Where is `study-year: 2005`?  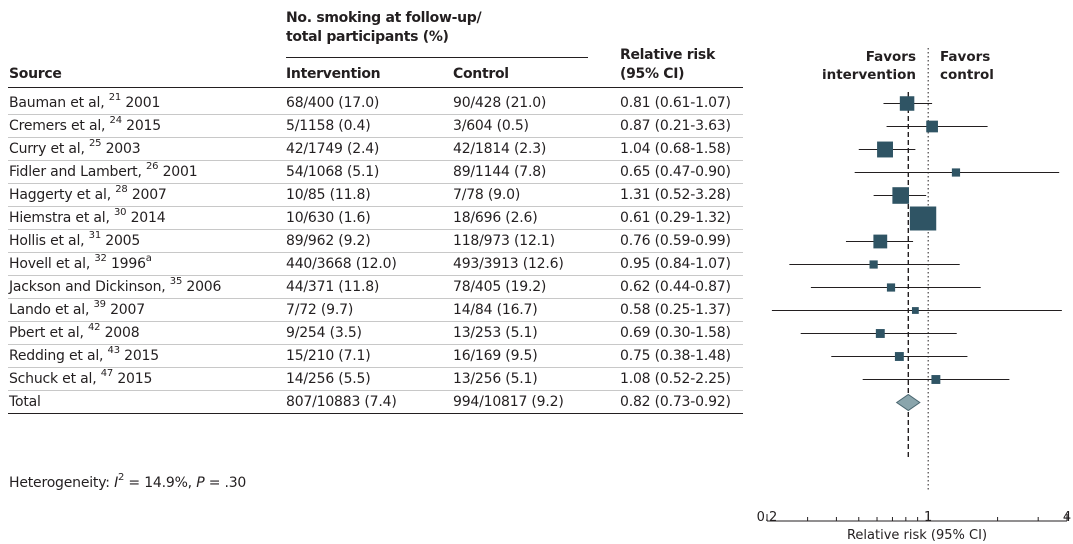
study-year: 2005 is located at coordinates (123, 241).